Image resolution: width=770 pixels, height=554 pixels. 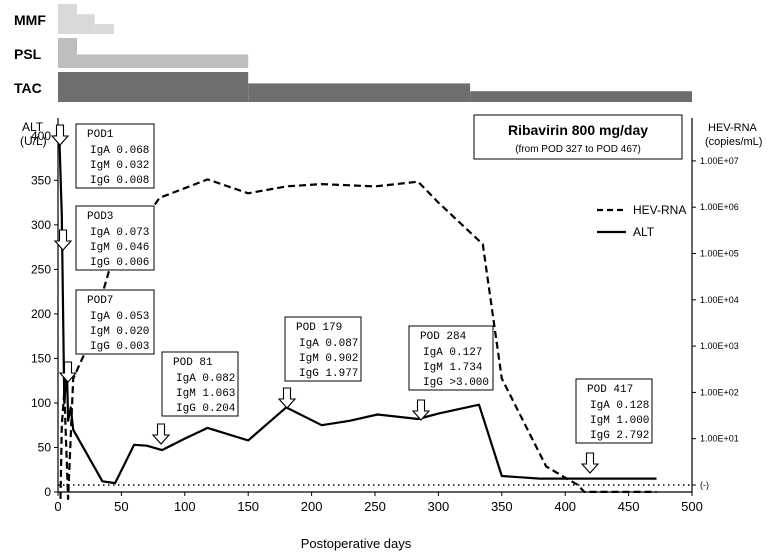 I want to click on drug-label-tac: TAC, so click(x=28, y=88).